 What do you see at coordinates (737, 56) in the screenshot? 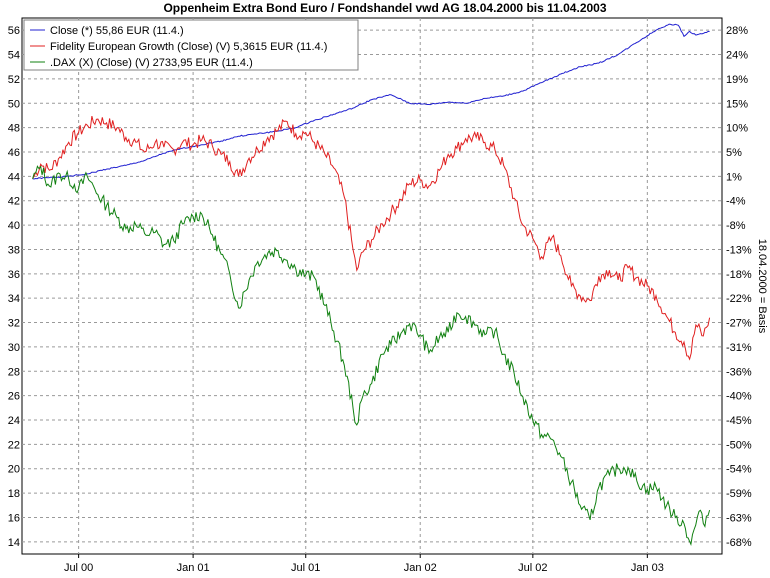
I see `right-tick-label: 24%` at bounding box center [737, 56].